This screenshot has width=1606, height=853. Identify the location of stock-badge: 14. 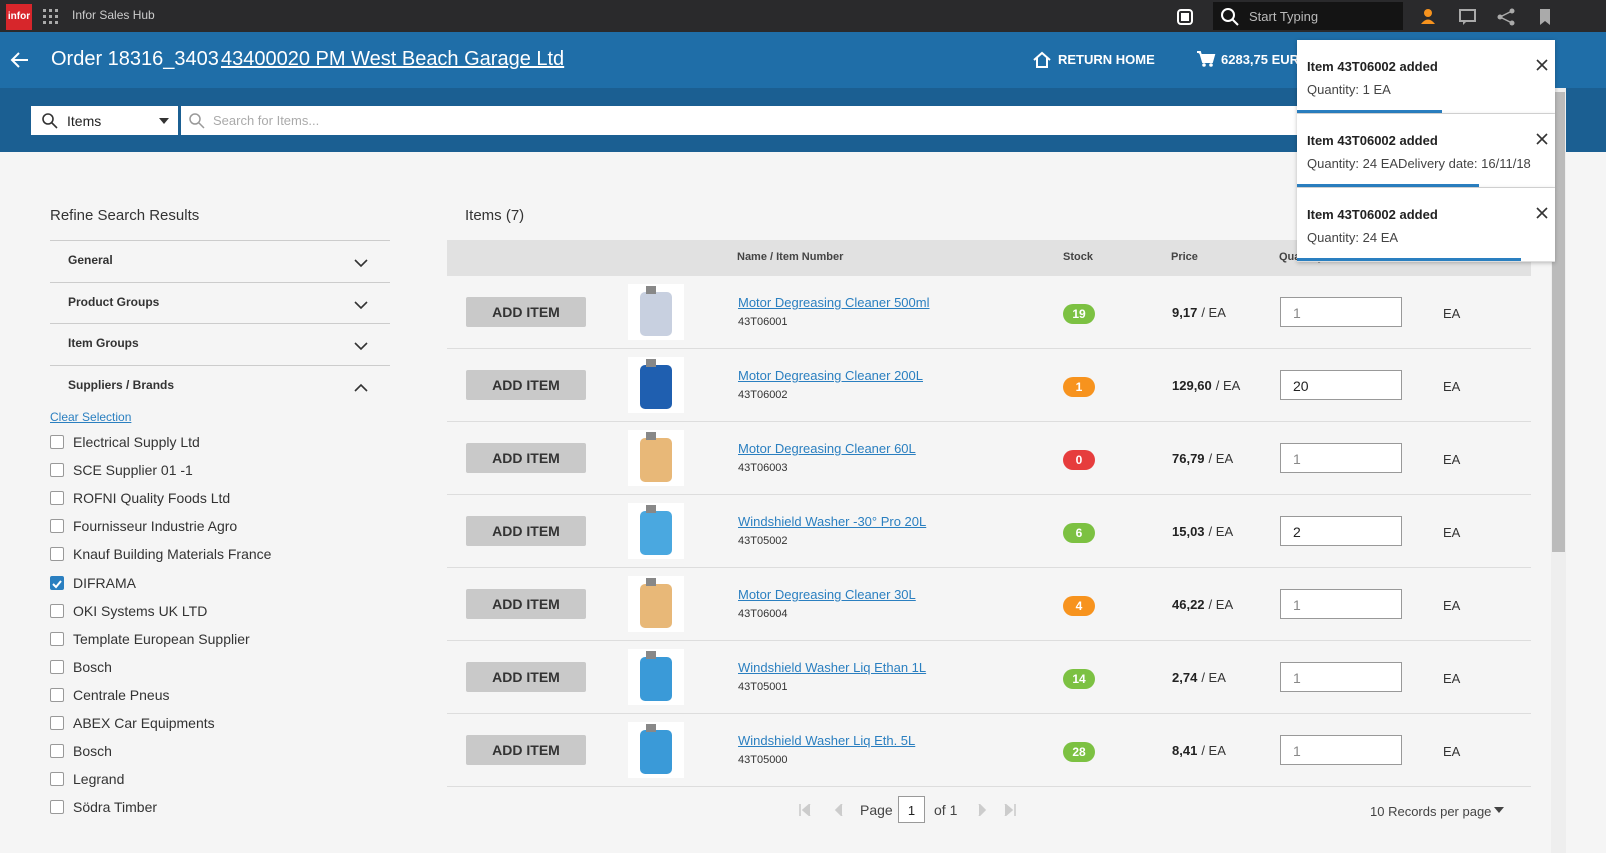
(1079, 679).